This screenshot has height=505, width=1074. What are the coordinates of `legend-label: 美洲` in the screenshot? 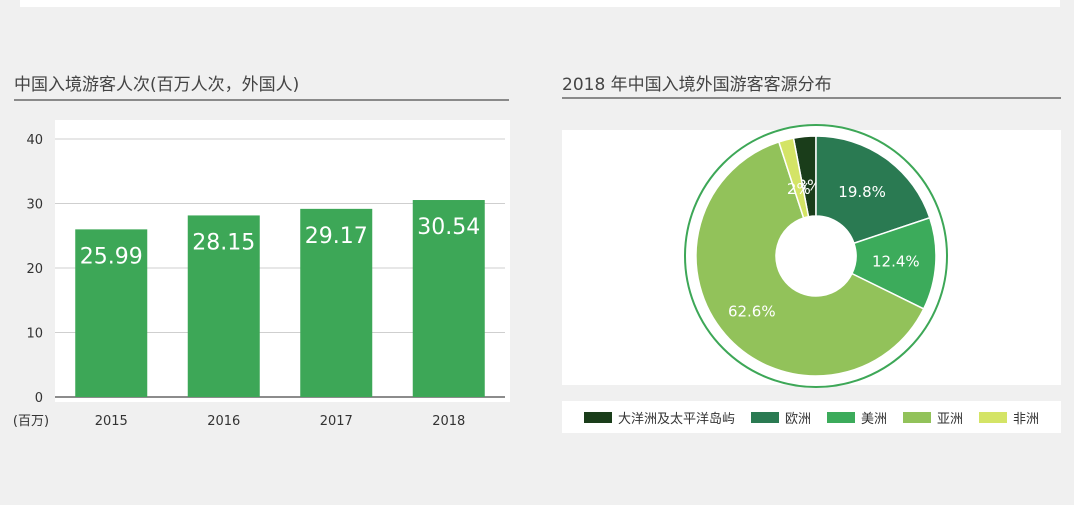 It's located at (873, 419).